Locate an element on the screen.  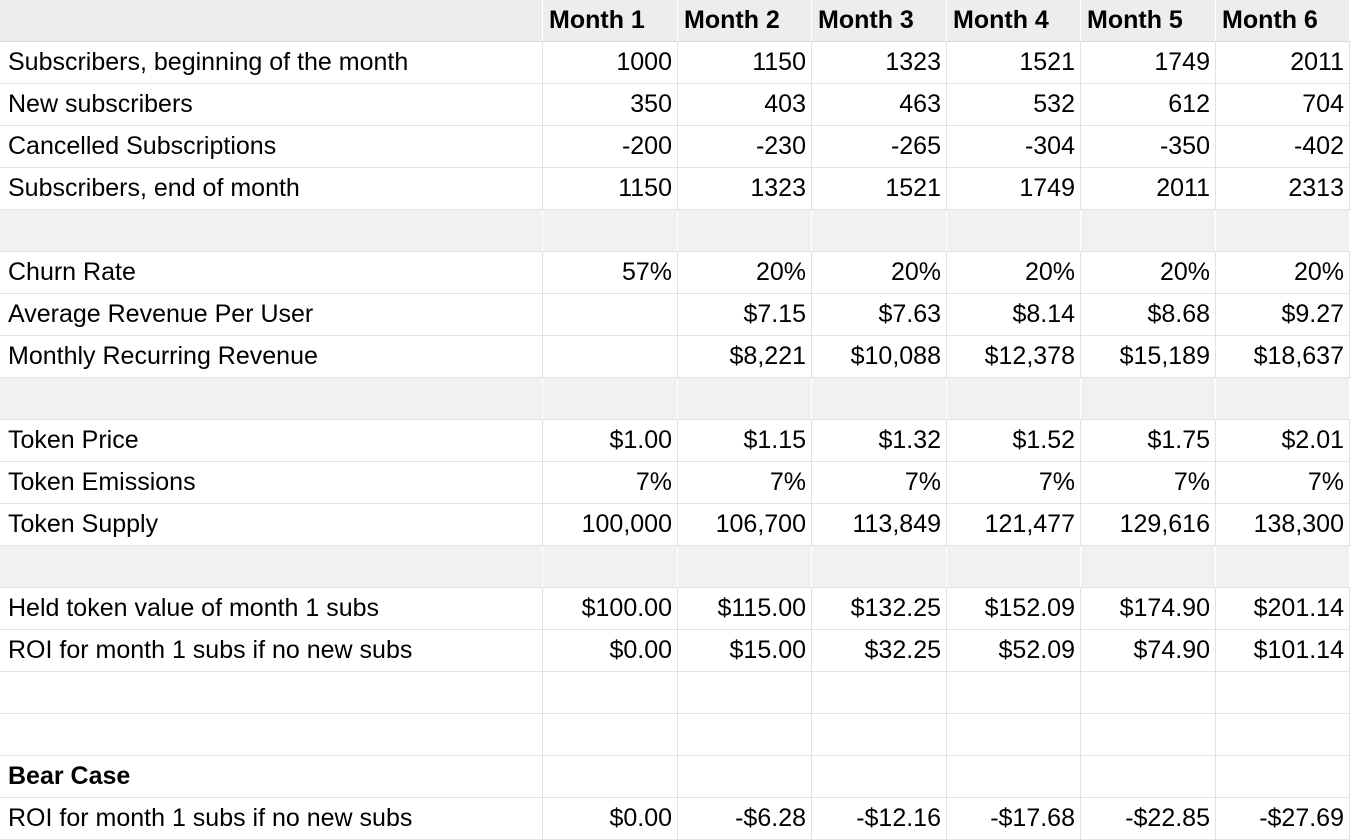
value-cell: $32.25 is located at coordinates (879, 651).